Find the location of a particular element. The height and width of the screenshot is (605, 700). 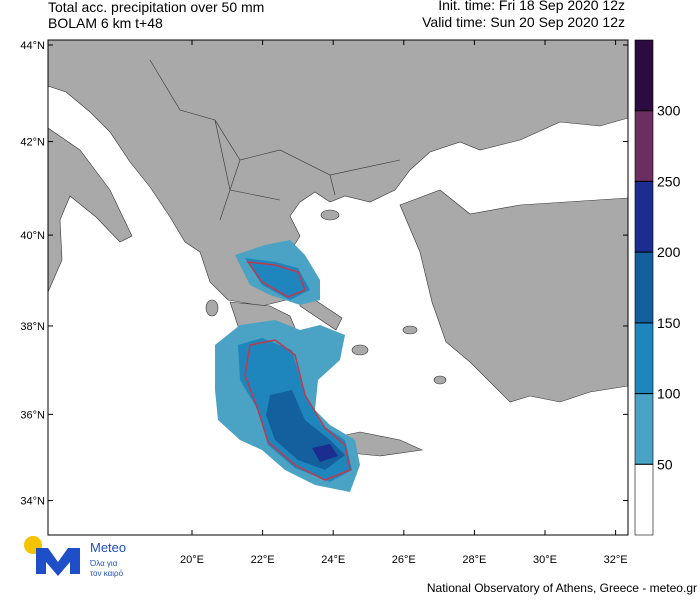

contour-line is located at coordinates (297, 371).